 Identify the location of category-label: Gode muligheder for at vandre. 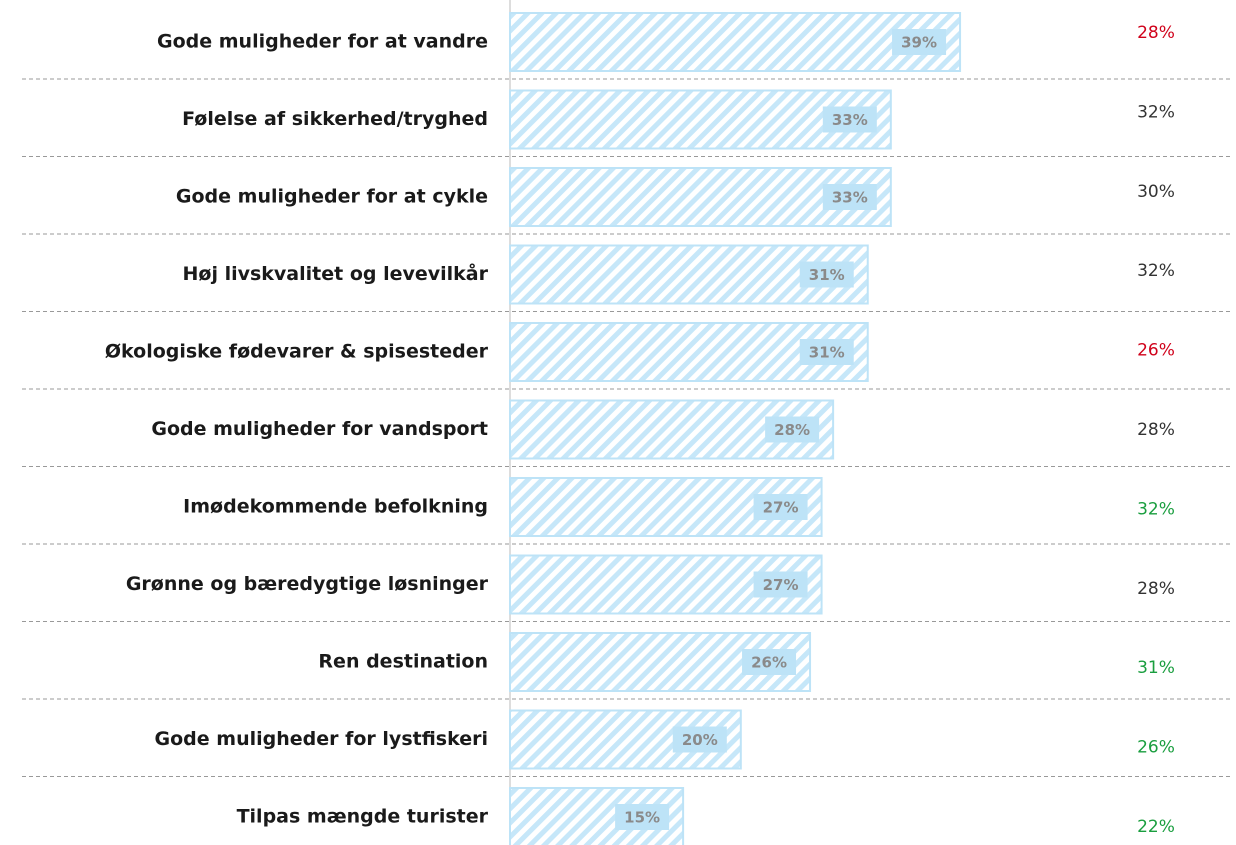
(322, 42).